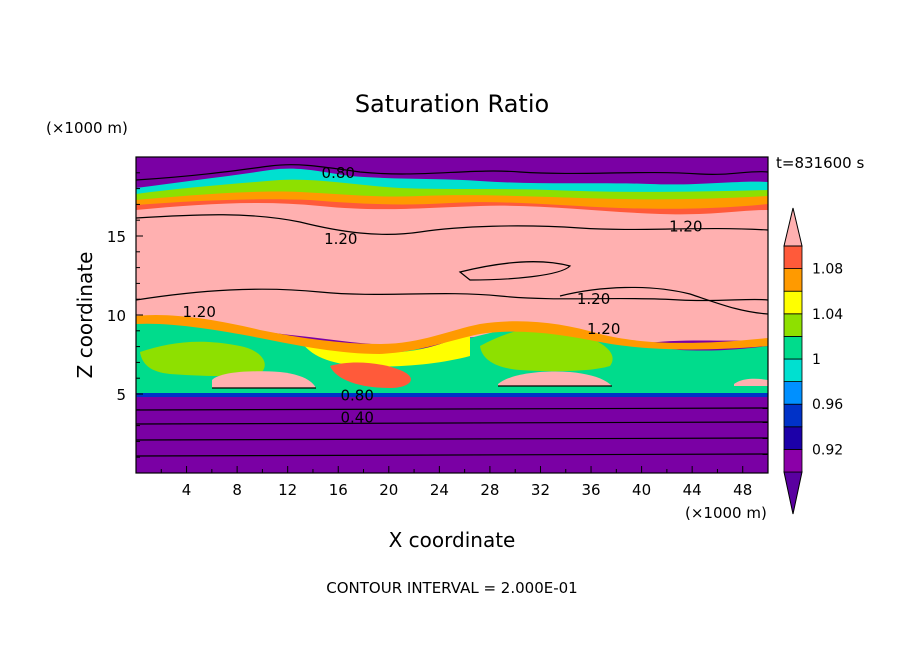 Image resolution: width=904 pixels, height=654 pixels. What do you see at coordinates (555, 378) in the screenshot?
I see `pink-island-mid` at bounding box center [555, 378].